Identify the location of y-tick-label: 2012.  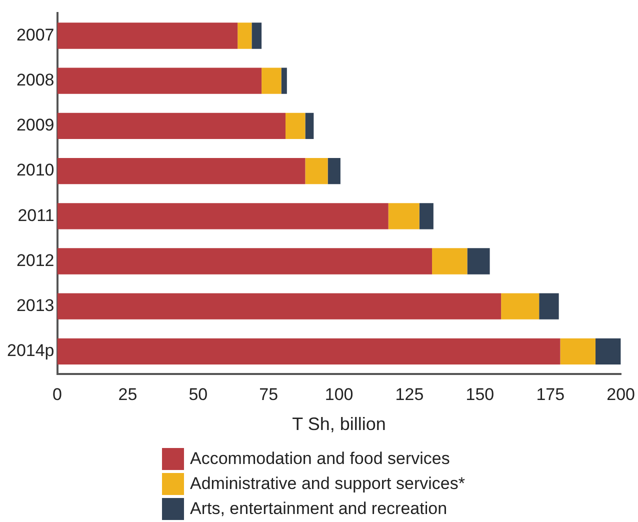
(35, 260).